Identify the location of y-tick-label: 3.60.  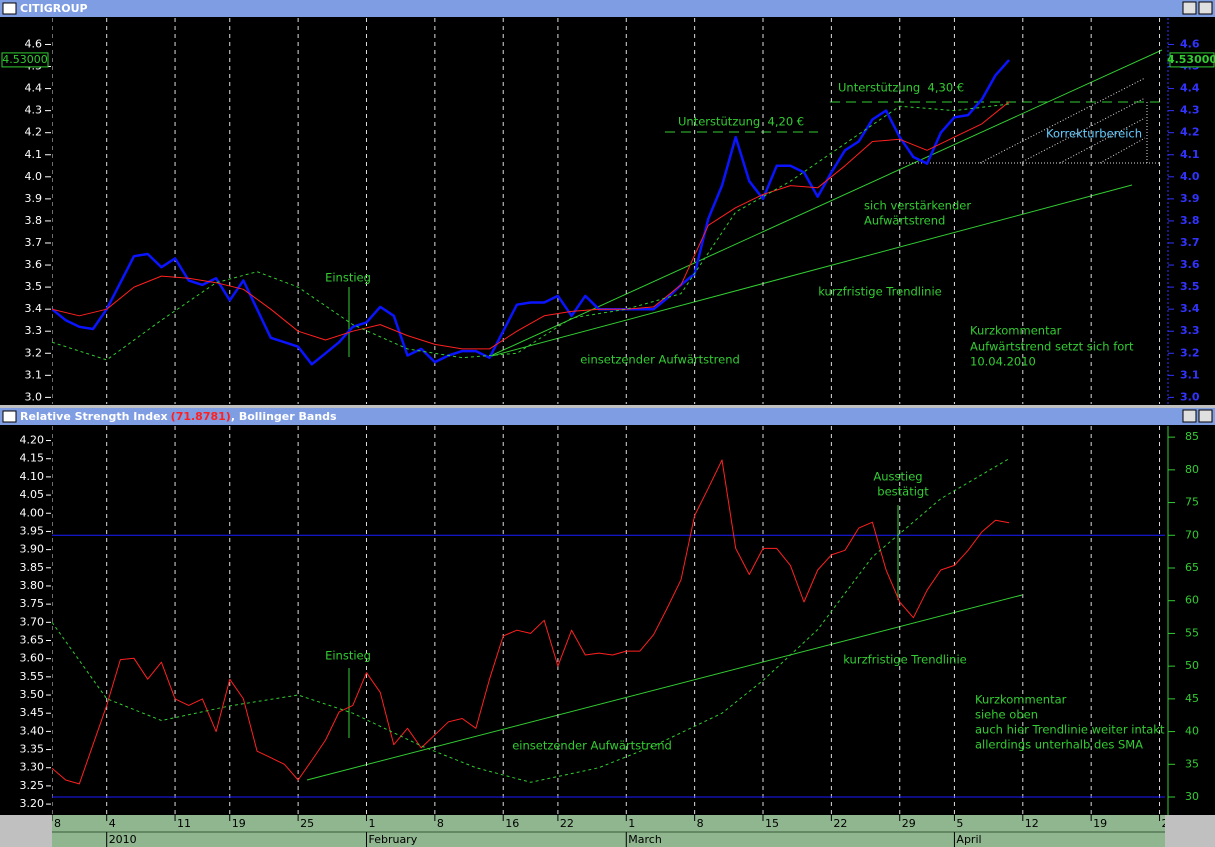
(32, 658).